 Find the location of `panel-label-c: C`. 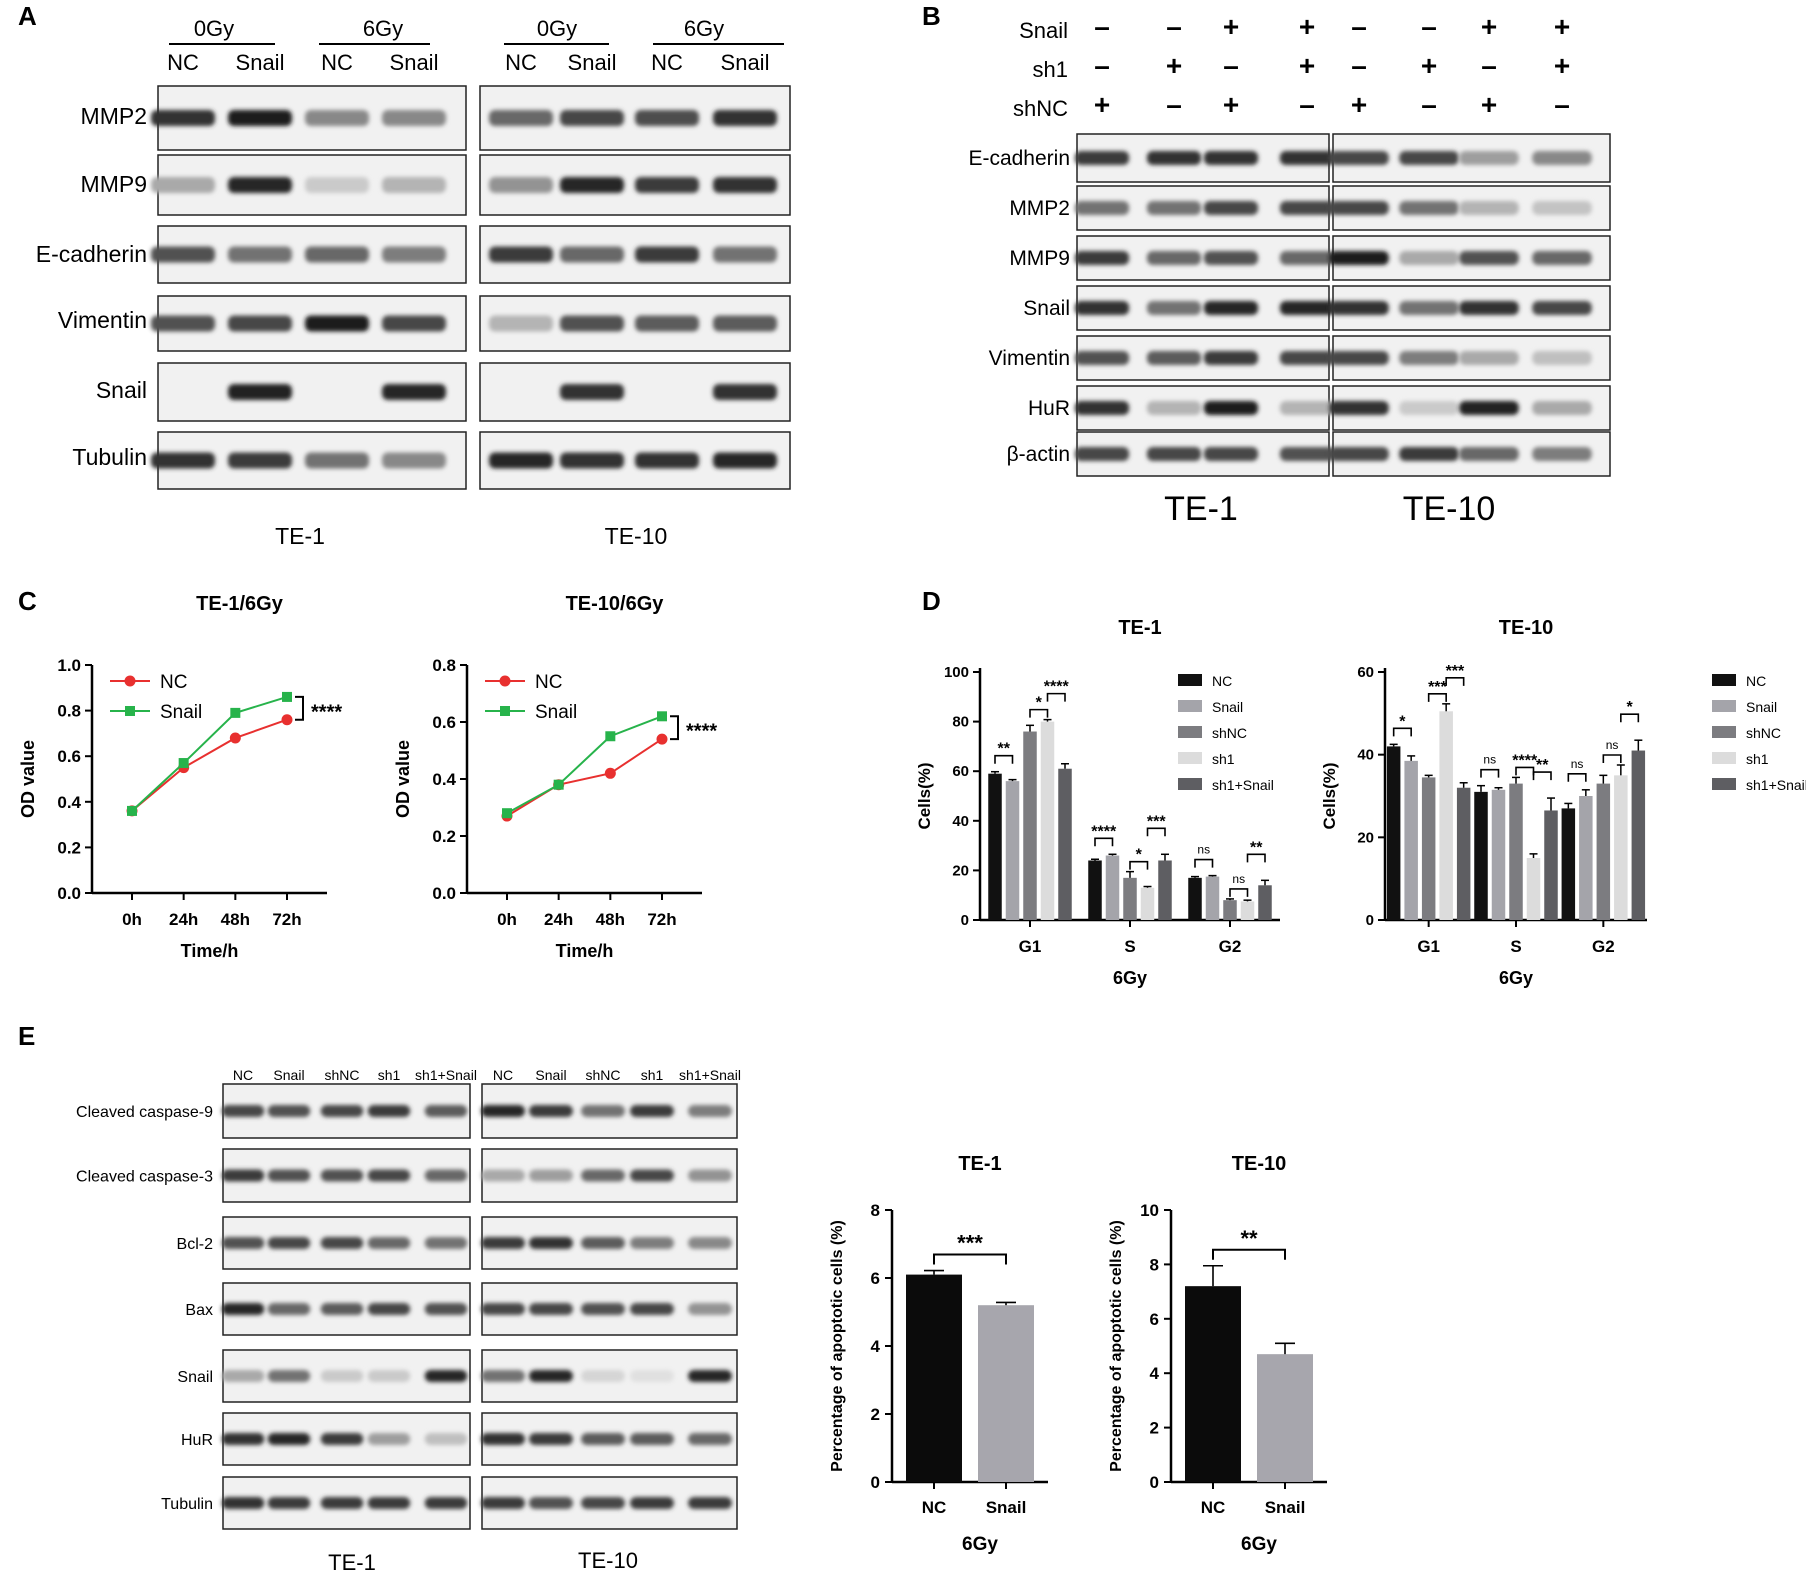

panel-label-c: C is located at coordinates (27, 601).